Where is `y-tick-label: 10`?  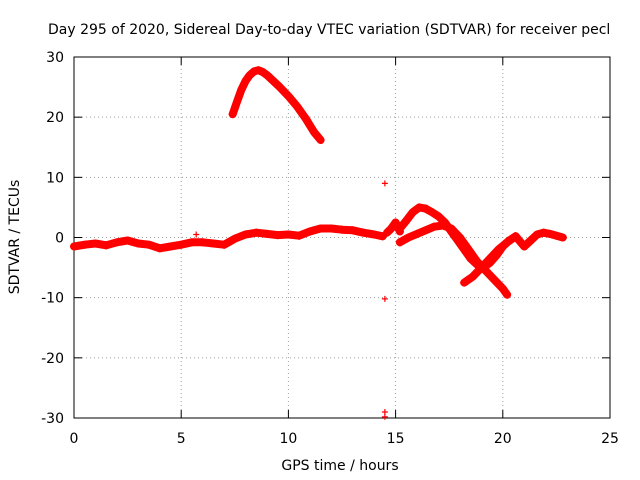
y-tick-label: 10 is located at coordinates (55, 178).